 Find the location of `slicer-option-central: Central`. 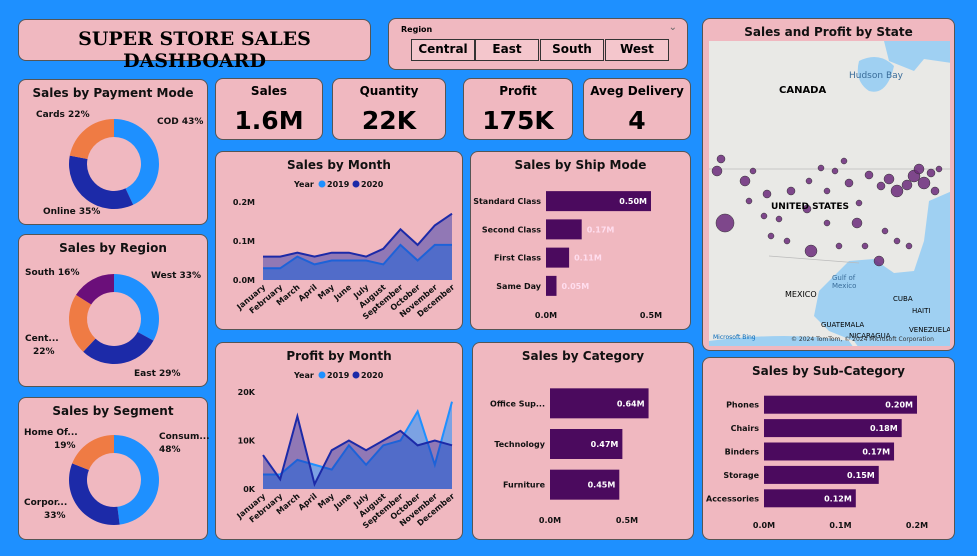

slicer-option-central: Central is located at coordinates (443, 50).